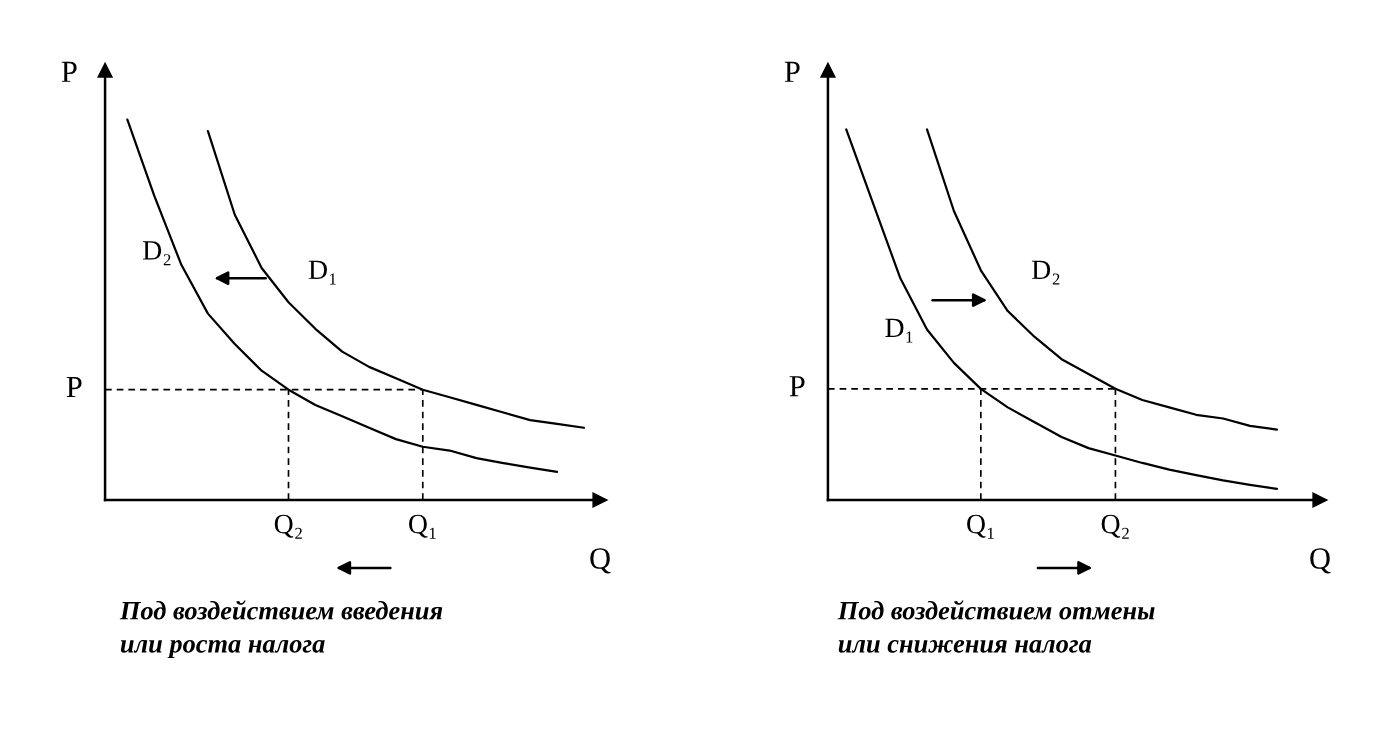 The image size is (1388, 731). I want to click on text: Под воздействием введения или роста налога, so click(281, 629).